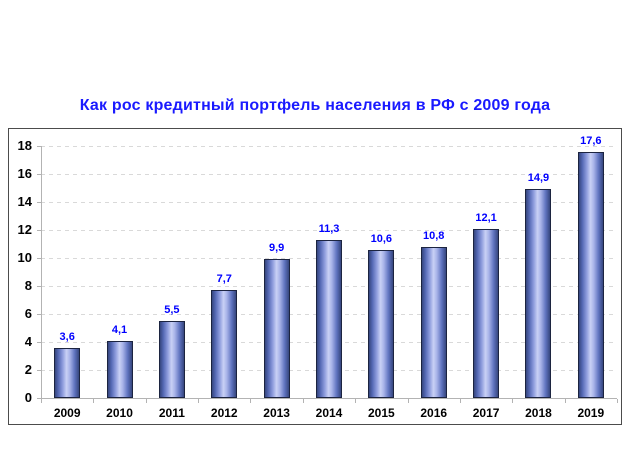 The width and height of the screenshot is (630, 473). Describe the element at coordinates (381, 238) in the screenshot. I see `bar-value-label: 10,6` at that location.